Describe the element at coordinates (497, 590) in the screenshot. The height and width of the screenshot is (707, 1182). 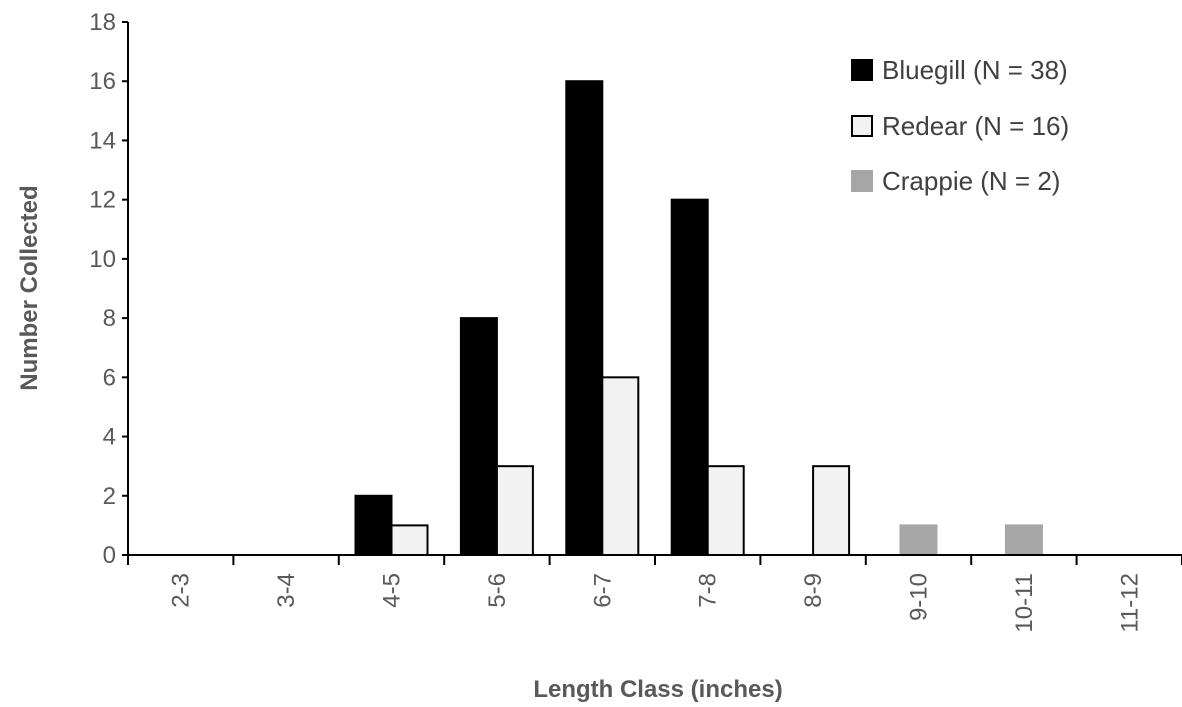
I see `x-tick-label: 5-6` at that location.